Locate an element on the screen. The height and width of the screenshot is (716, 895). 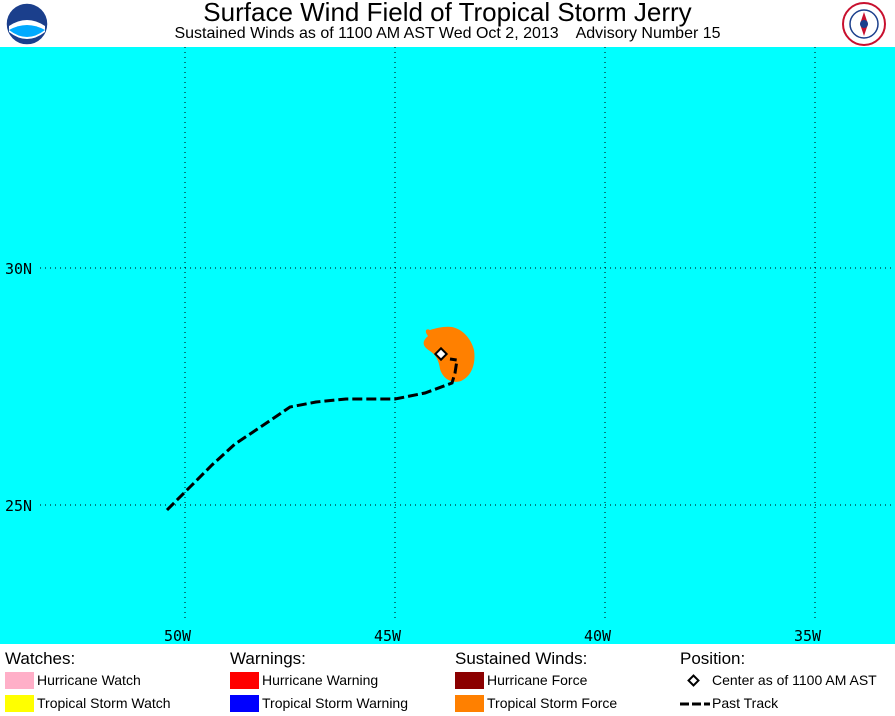
legend-item-tropical-storm-watch: Tropical Storm Watch is located at coordinates (88, 704).